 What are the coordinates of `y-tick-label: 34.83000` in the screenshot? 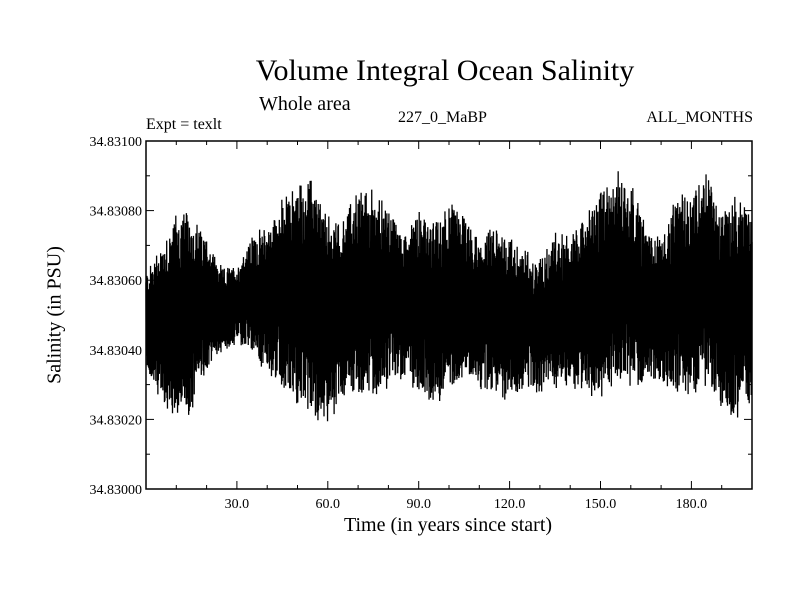 It's located at (116, 490).